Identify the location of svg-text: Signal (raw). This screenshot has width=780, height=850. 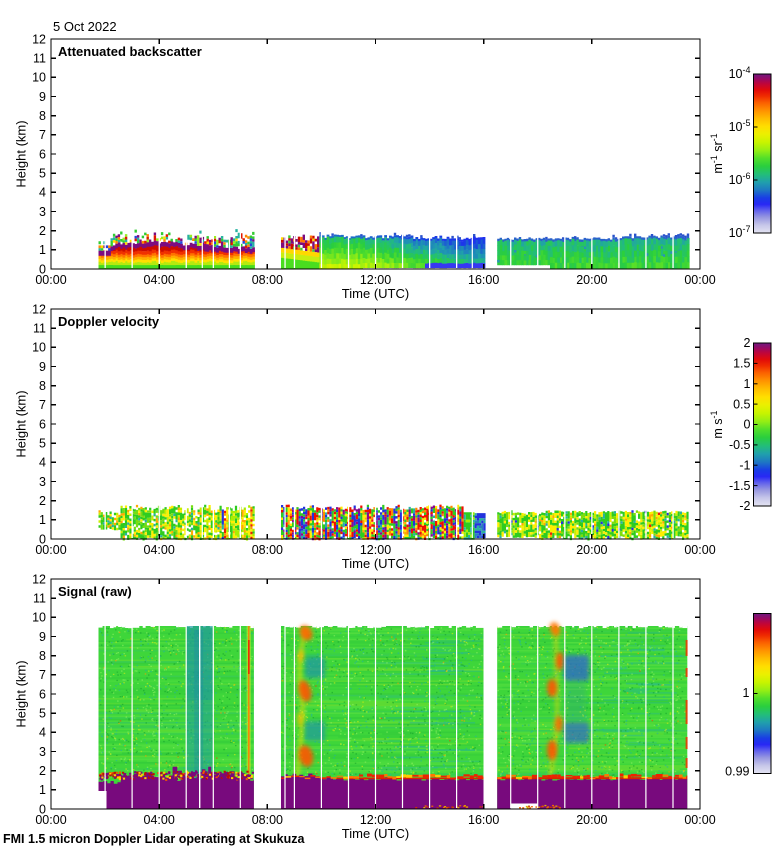
(95, 591).